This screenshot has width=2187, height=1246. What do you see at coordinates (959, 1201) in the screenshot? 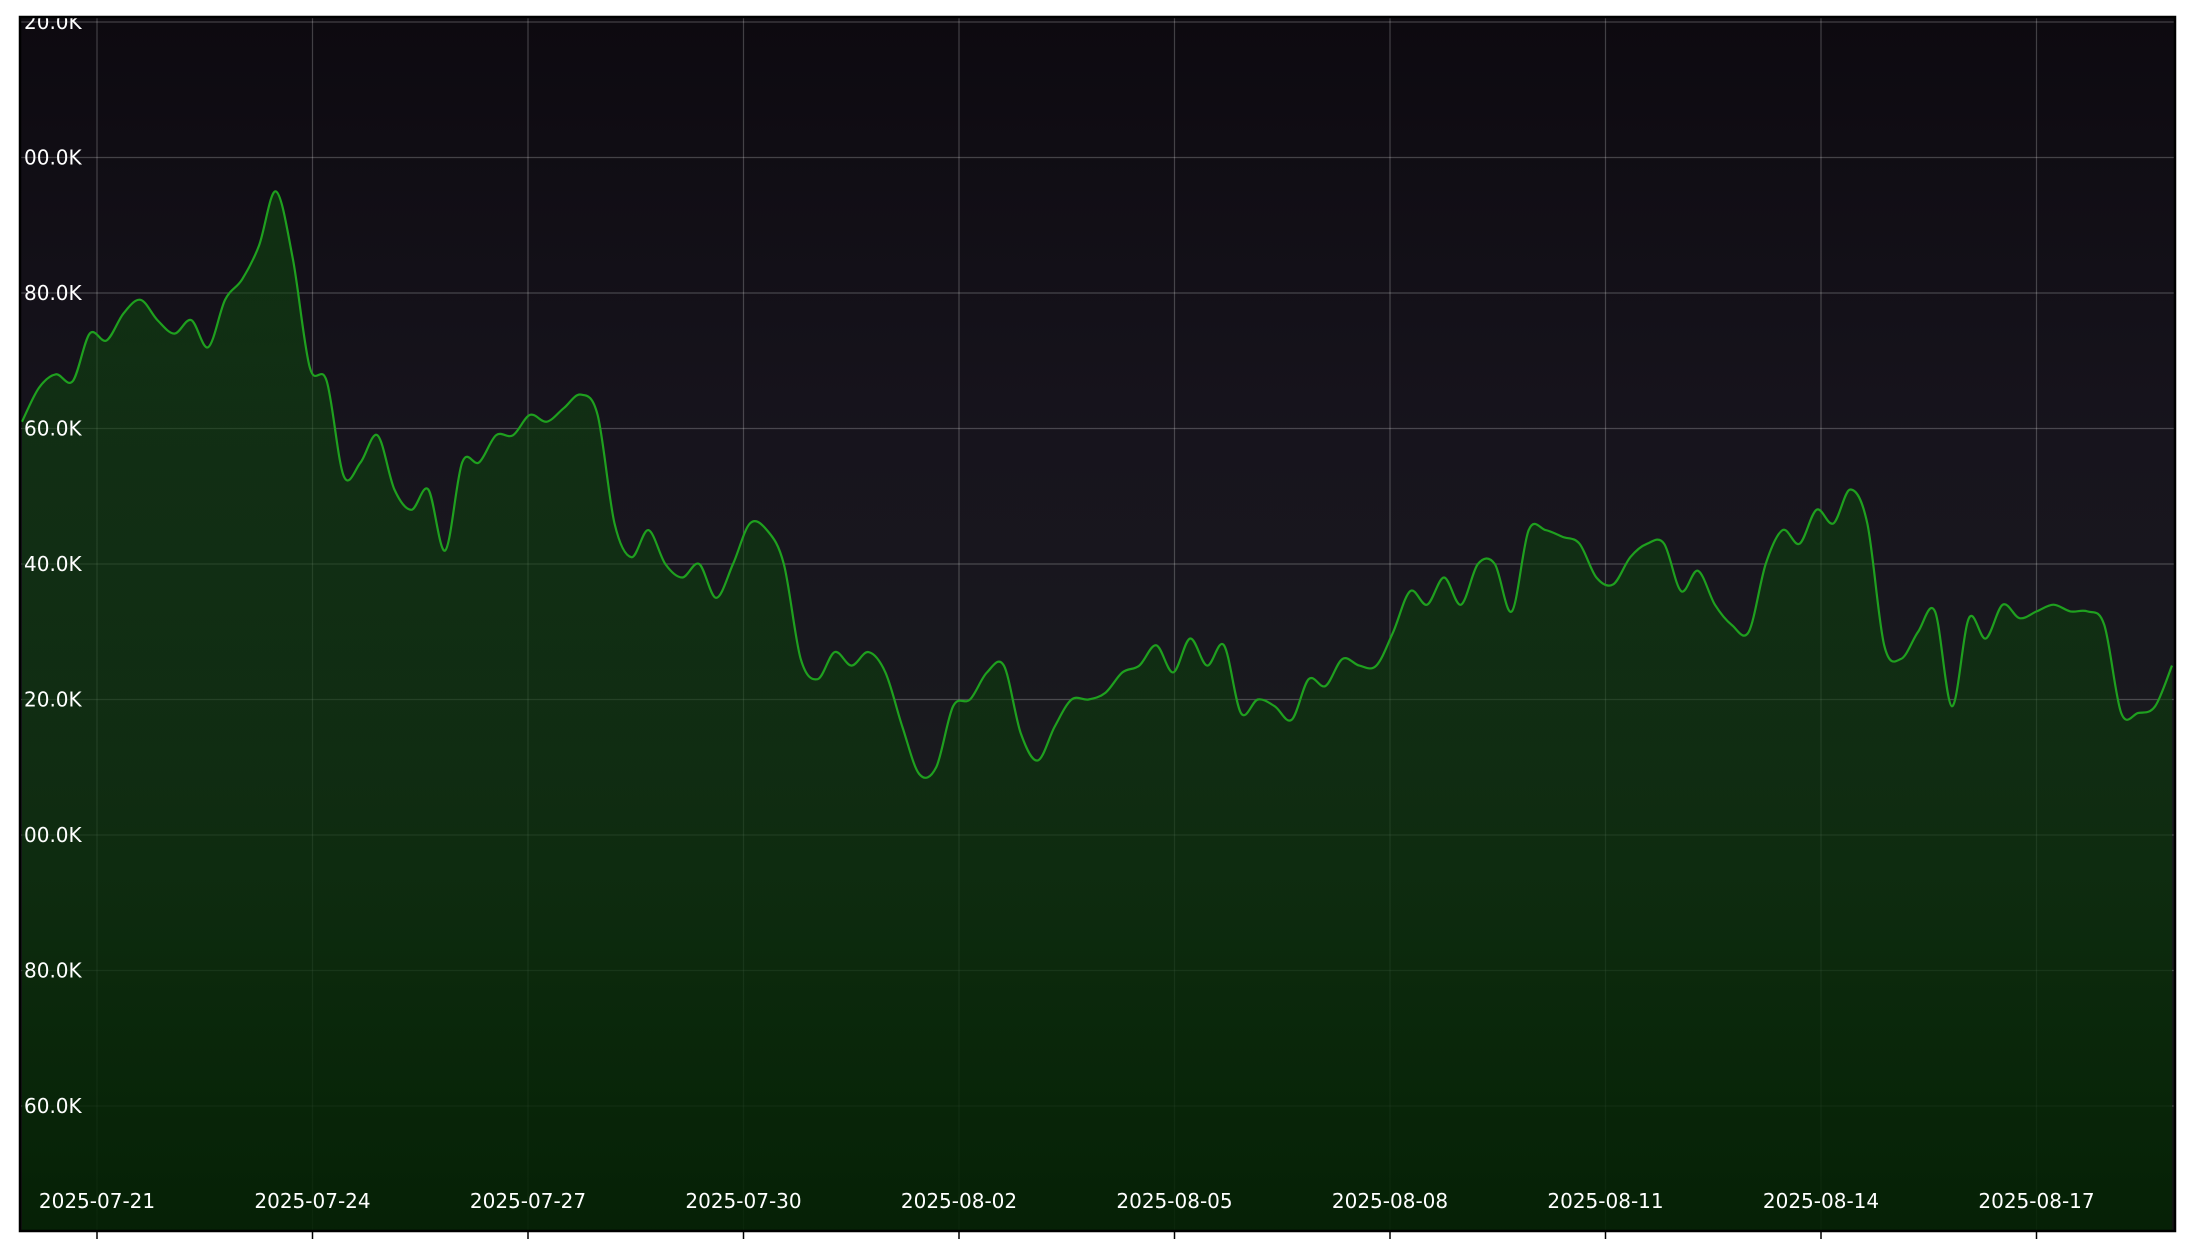
I see `x-tick-label: 2025-08-02` at bounding box center [959, 1201].